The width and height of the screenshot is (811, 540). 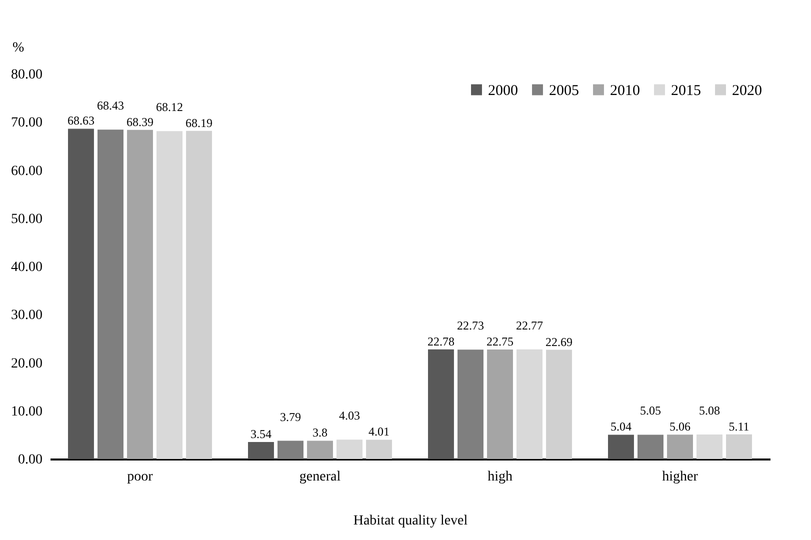 What do you see at coordinates (349, 415) in the screenshot?
I see `data-label: 4.03` at bounding box center [349, 415].